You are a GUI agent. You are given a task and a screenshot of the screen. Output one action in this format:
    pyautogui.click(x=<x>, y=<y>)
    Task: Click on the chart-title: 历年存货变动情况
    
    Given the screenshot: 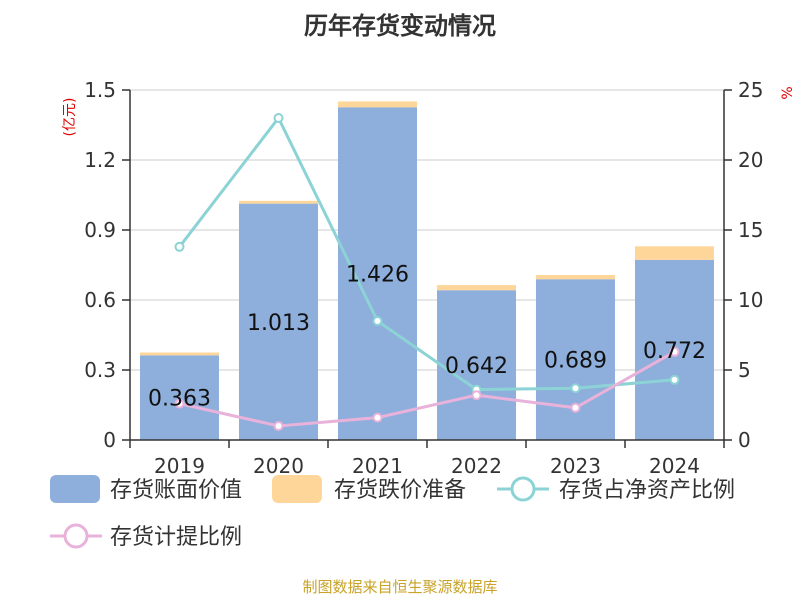 What is the action you would take?
    pyautogui.click(x=400, y=26)
    